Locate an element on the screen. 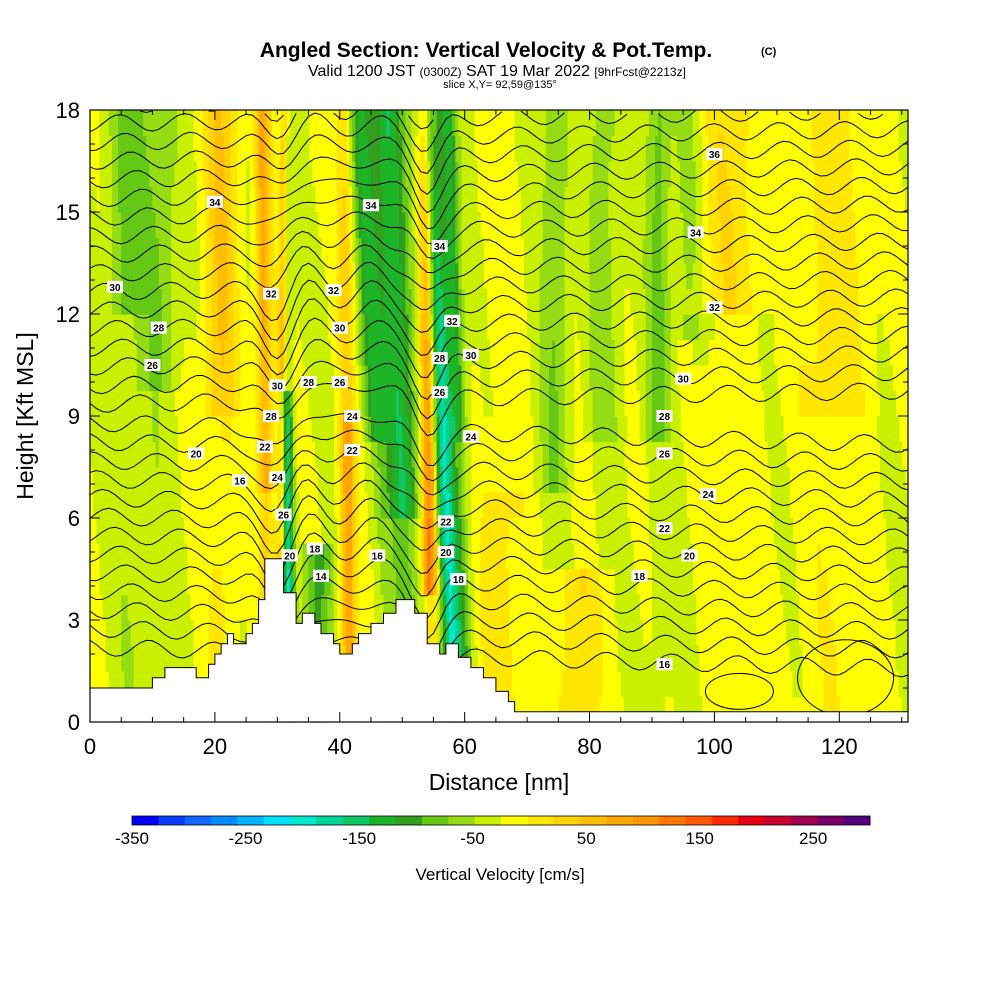 The width and height of the screenshot is (1000, 1000). contour-label: 34 is located at coordinates (371, 206).